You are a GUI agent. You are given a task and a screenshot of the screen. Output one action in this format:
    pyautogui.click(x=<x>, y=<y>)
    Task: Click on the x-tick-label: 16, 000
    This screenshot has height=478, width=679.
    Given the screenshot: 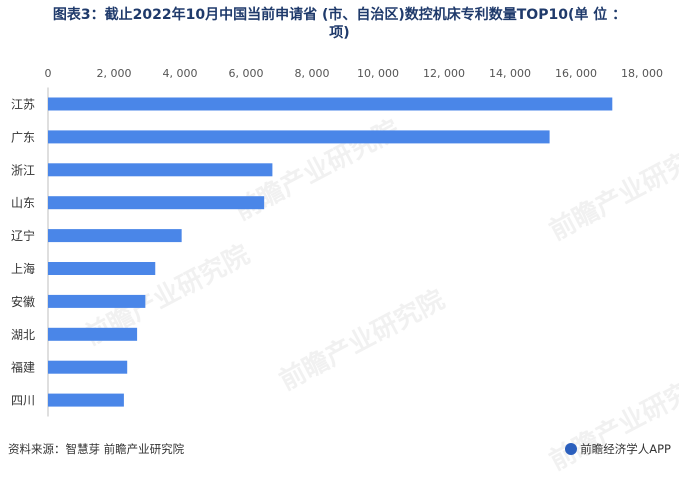 What is the action you would take?
    pyautogui.click(x=576, y=73)
    